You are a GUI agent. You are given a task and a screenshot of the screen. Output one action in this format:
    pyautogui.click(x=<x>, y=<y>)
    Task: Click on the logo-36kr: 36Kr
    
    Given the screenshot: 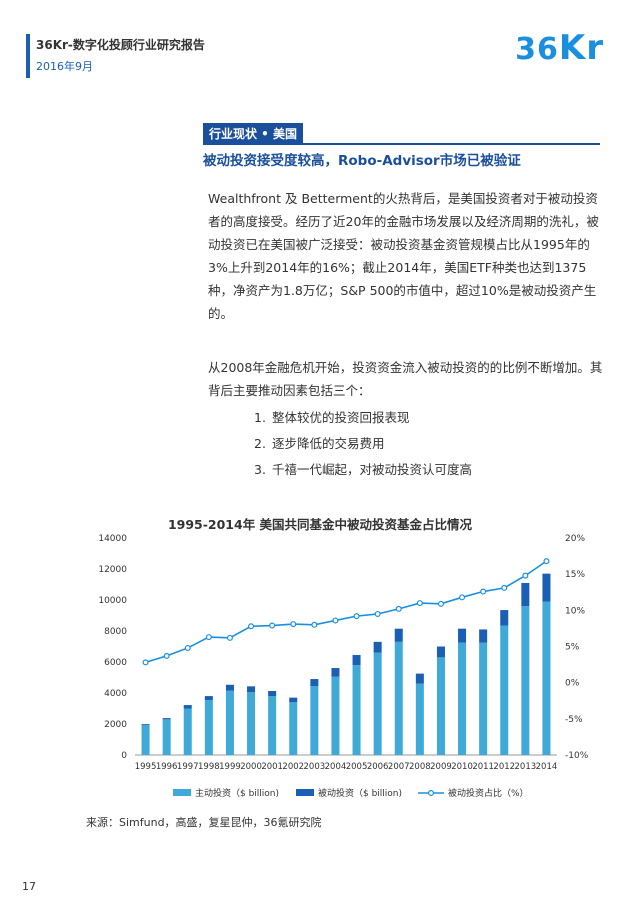 What is the action you would take?
    pyautogui.click(x=559, y=48)
    